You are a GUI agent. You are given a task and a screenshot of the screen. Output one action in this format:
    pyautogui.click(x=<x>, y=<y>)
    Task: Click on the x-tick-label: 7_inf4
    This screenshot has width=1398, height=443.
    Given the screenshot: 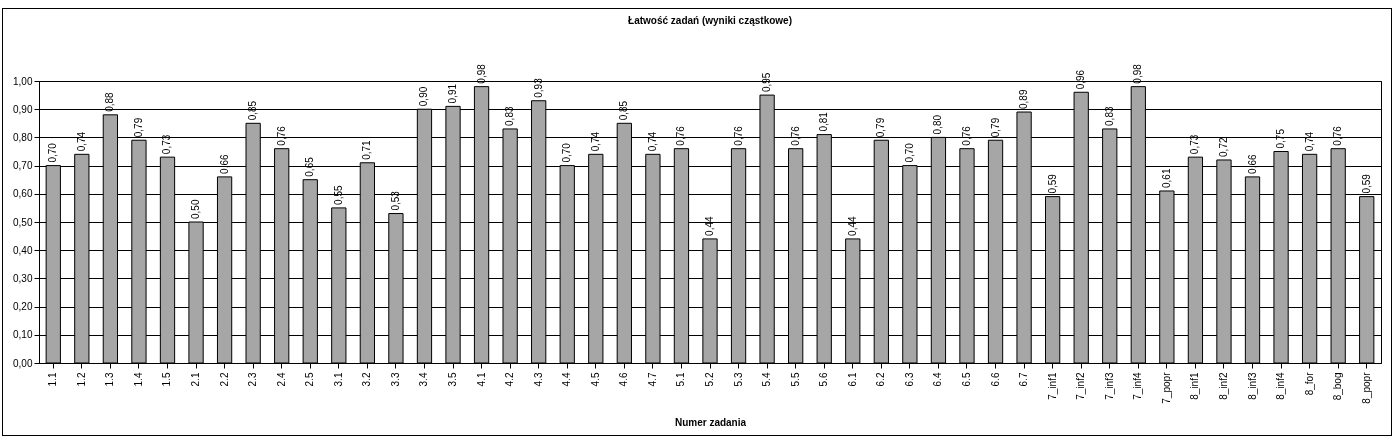 What is the action you would take?
    pyautogui.click(x=1138, y=386)
    